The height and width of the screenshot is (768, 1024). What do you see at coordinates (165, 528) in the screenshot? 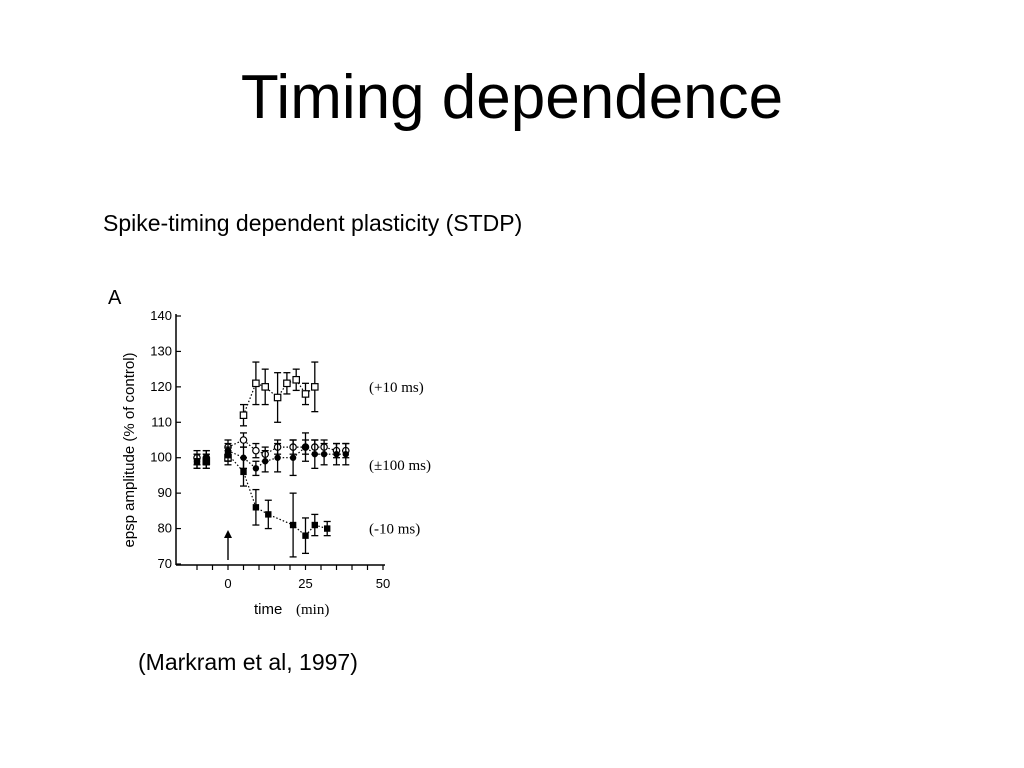
I see `y-tick-label: 80` at bounding box center [165, 528].